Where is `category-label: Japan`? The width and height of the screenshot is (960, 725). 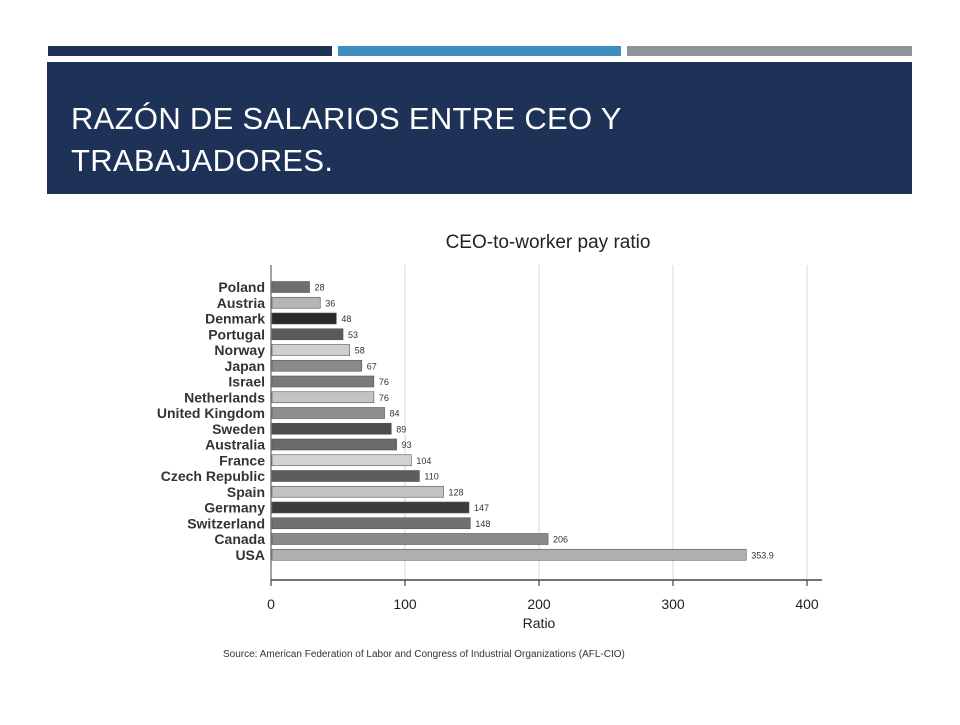 category-label: Japan is located at coordinates (245, 366).